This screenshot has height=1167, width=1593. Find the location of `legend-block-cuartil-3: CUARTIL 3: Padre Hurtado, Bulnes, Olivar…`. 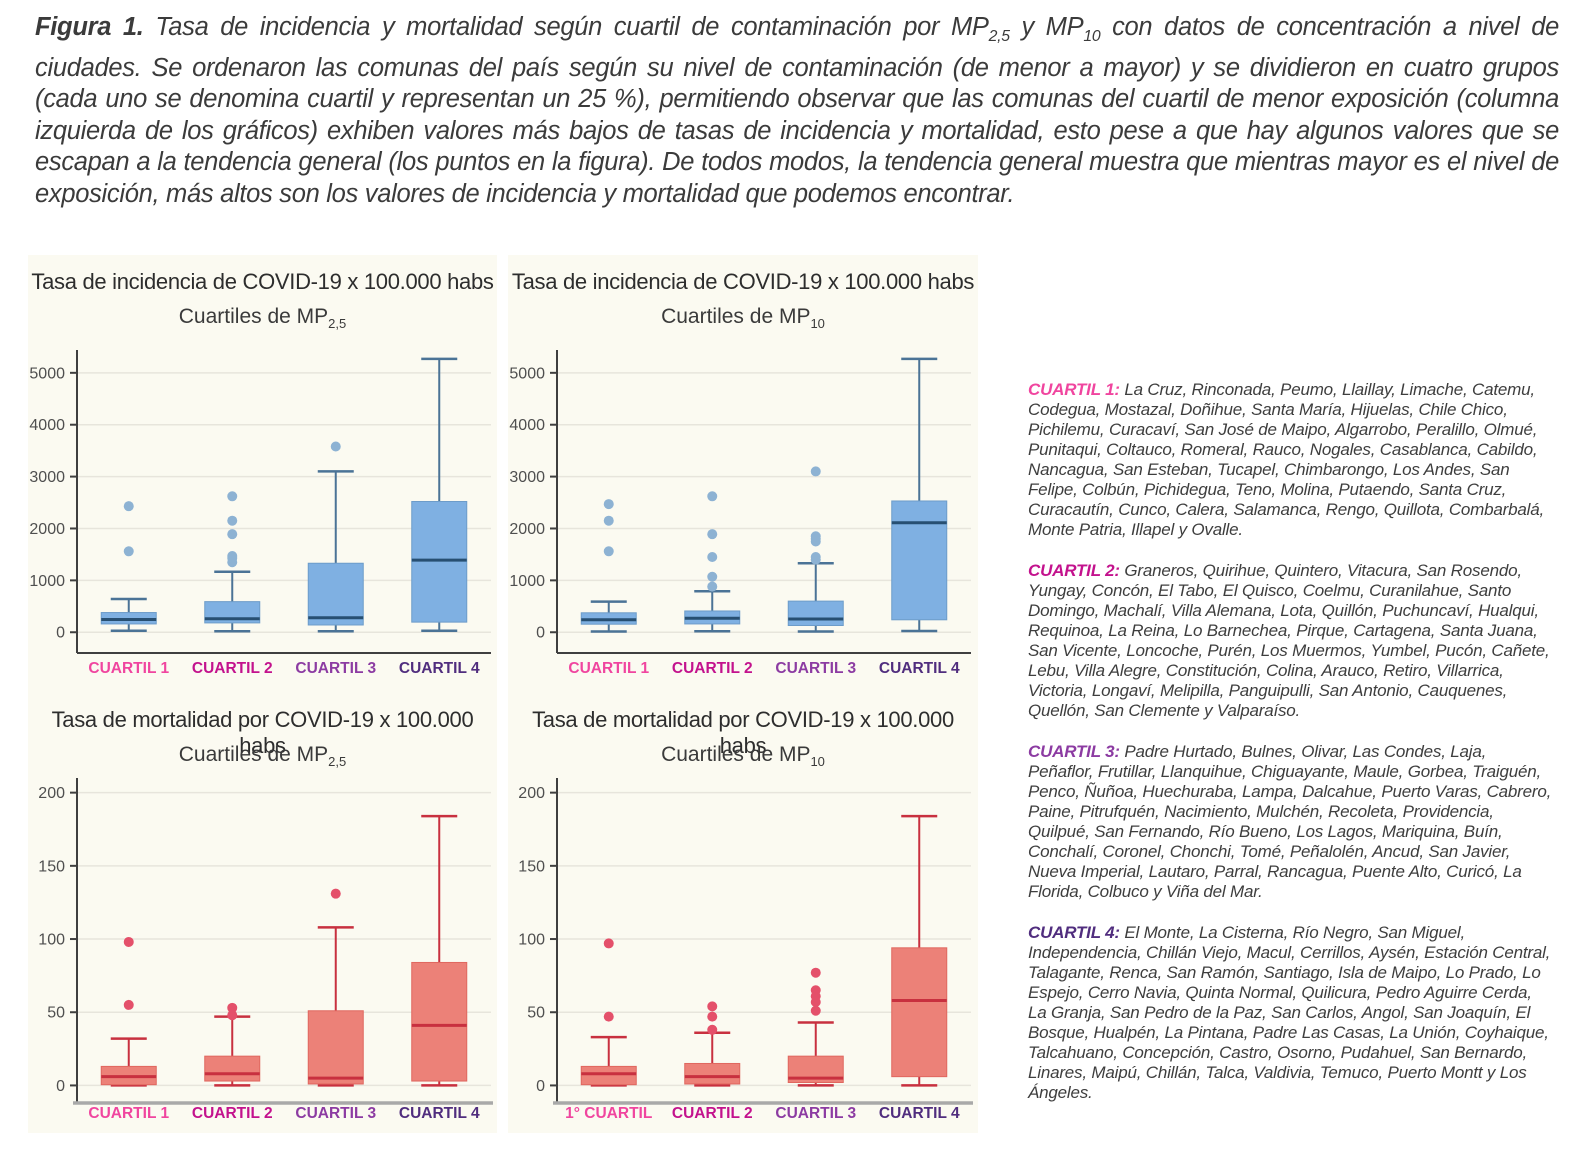

legend-block-cuartil-3: CUARTIL 3: Padre Hurtado, Bulnes, Olivar… is located at coordinates (1290, 822).